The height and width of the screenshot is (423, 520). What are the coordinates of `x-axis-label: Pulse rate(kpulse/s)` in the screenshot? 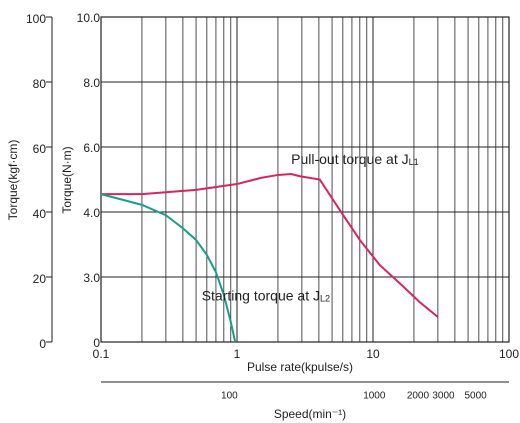 It's located at (300, 367).